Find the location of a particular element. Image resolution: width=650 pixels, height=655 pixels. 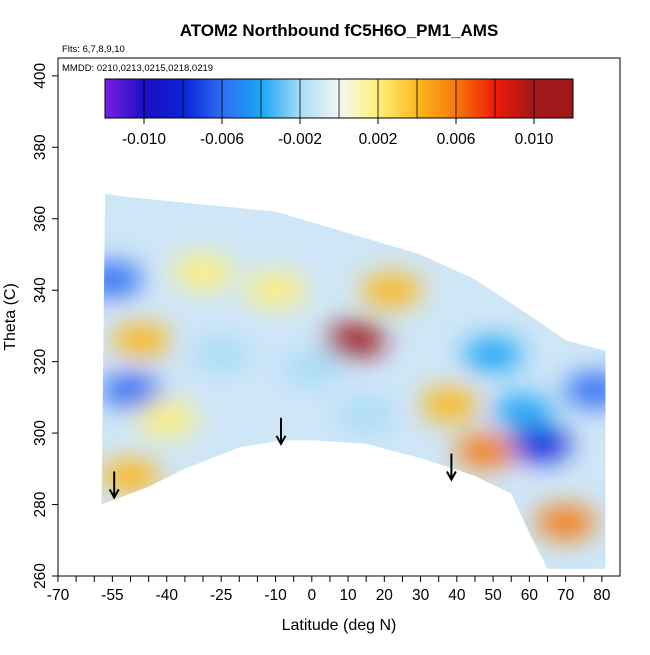

colorbar-frame is located at coordinates (339, 98).